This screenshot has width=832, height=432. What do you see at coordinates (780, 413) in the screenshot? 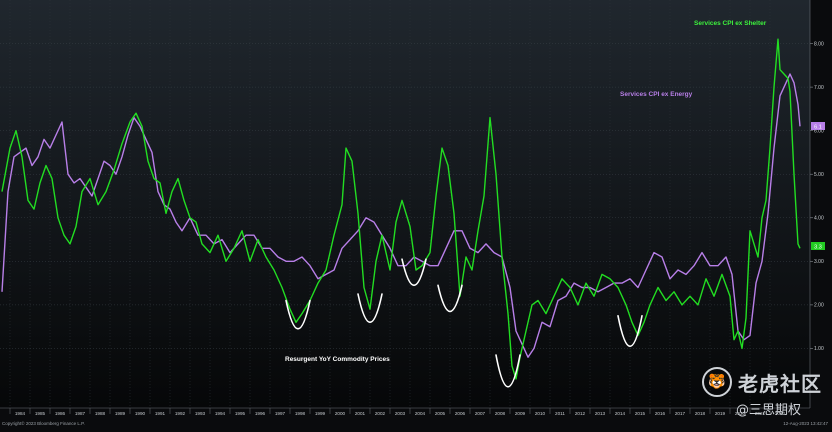
I see `x-tick-label: 2022` at bounding box center [780, 413].